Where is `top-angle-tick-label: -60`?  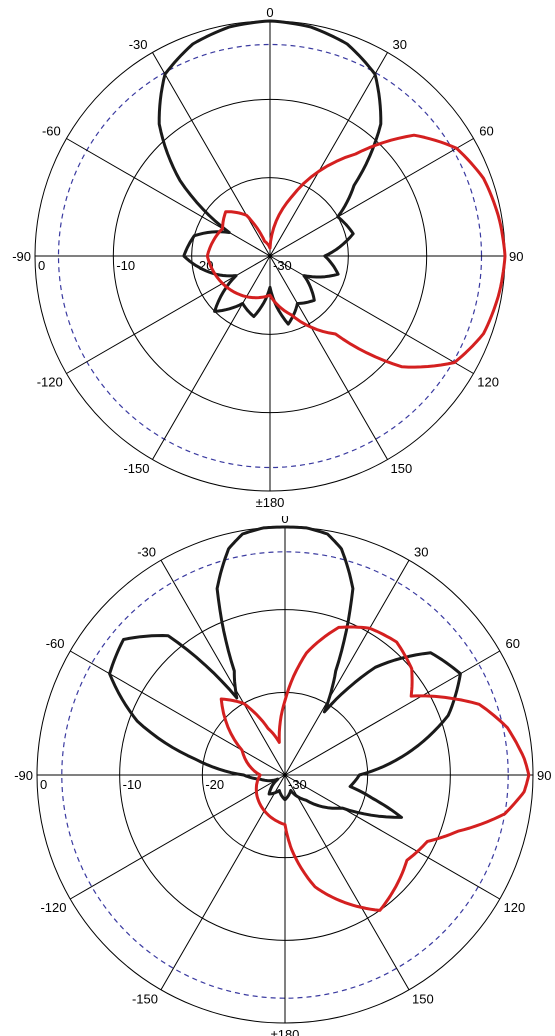
top-angle-tick-label: -60 is located at coordinates (51, 131).